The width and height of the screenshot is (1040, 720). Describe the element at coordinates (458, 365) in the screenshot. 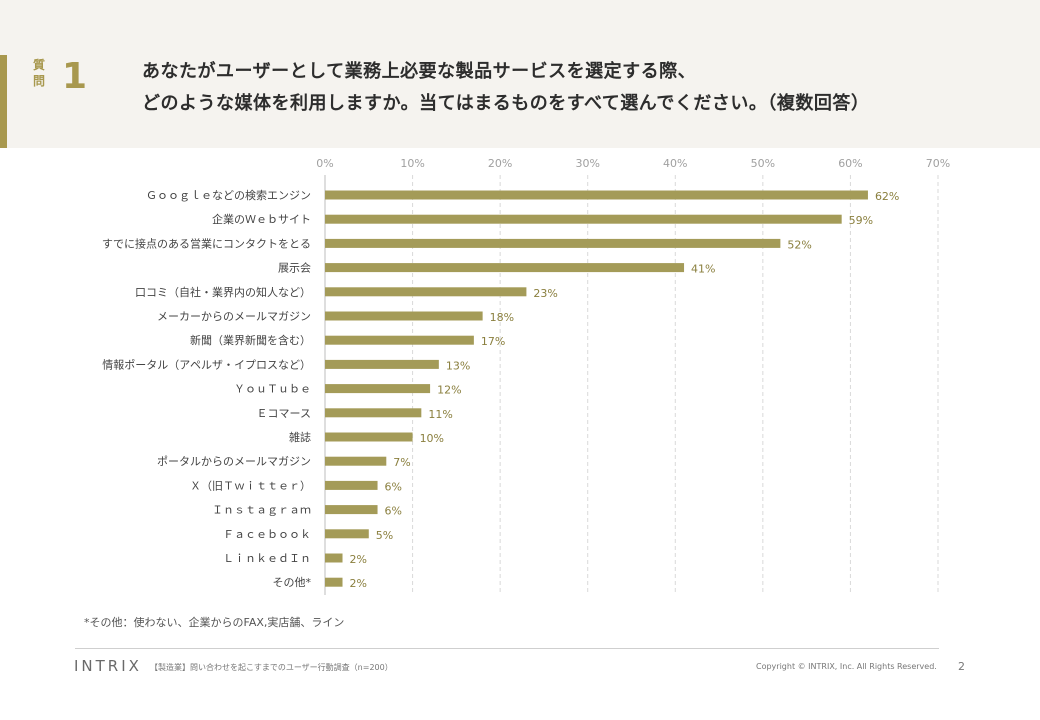

I see `value-label: 13%` at that location.